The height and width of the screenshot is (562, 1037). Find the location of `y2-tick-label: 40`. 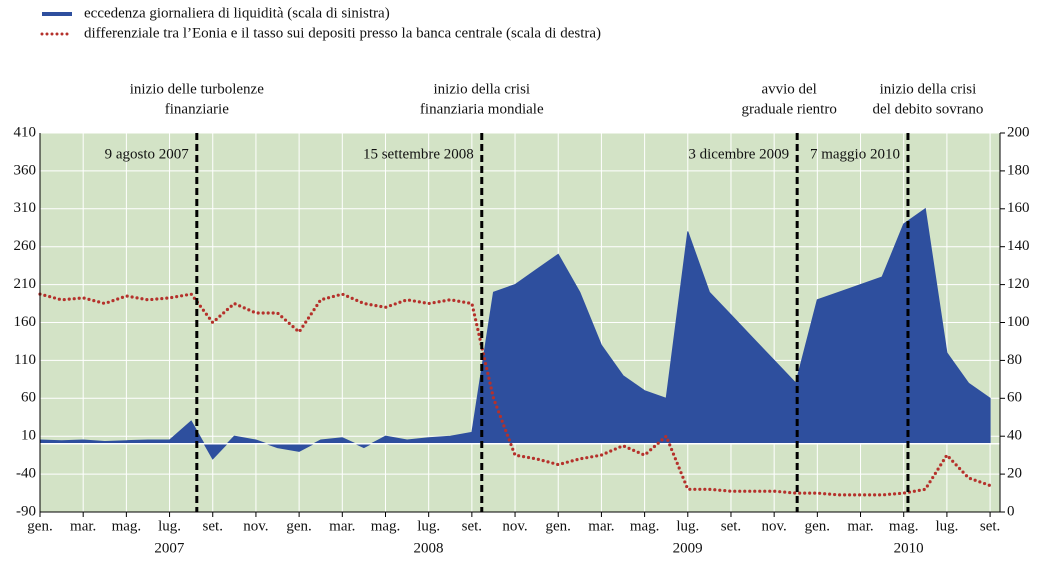

y2-tick-label: 40 is located at coordinates (1014, 436).